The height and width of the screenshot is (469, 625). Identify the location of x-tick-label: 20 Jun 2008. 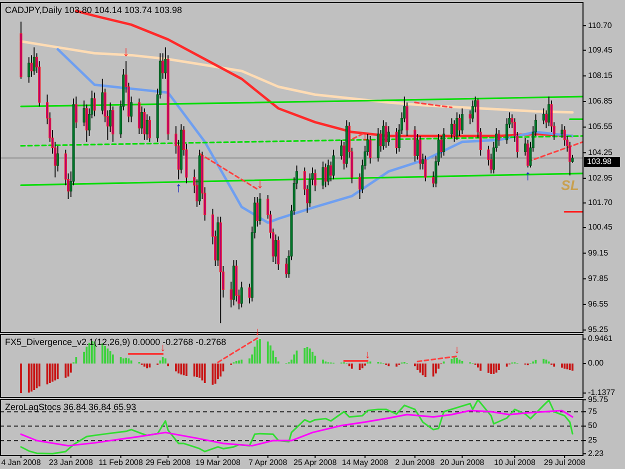
(462, 462).